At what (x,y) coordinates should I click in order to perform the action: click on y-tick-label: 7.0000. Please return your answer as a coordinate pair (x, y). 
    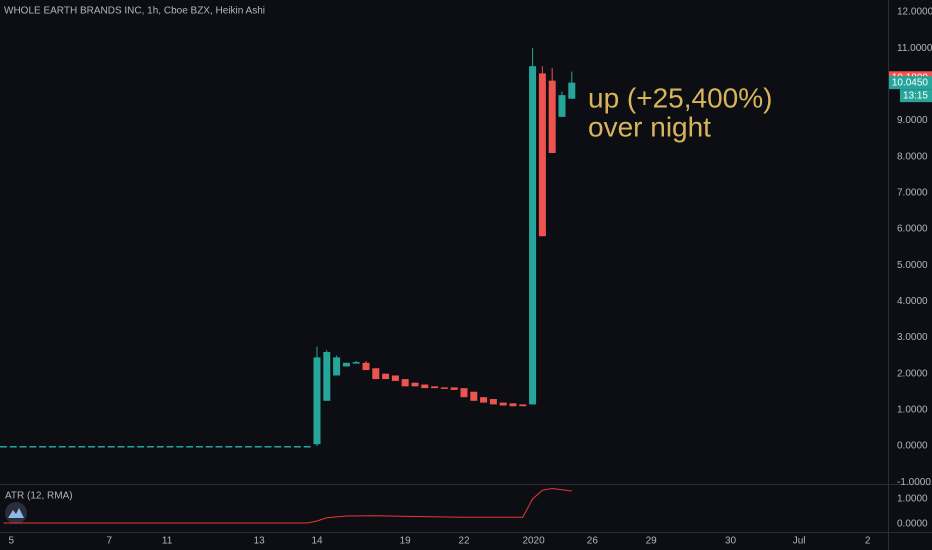
    Looking at the image, I should click on (912, 192).